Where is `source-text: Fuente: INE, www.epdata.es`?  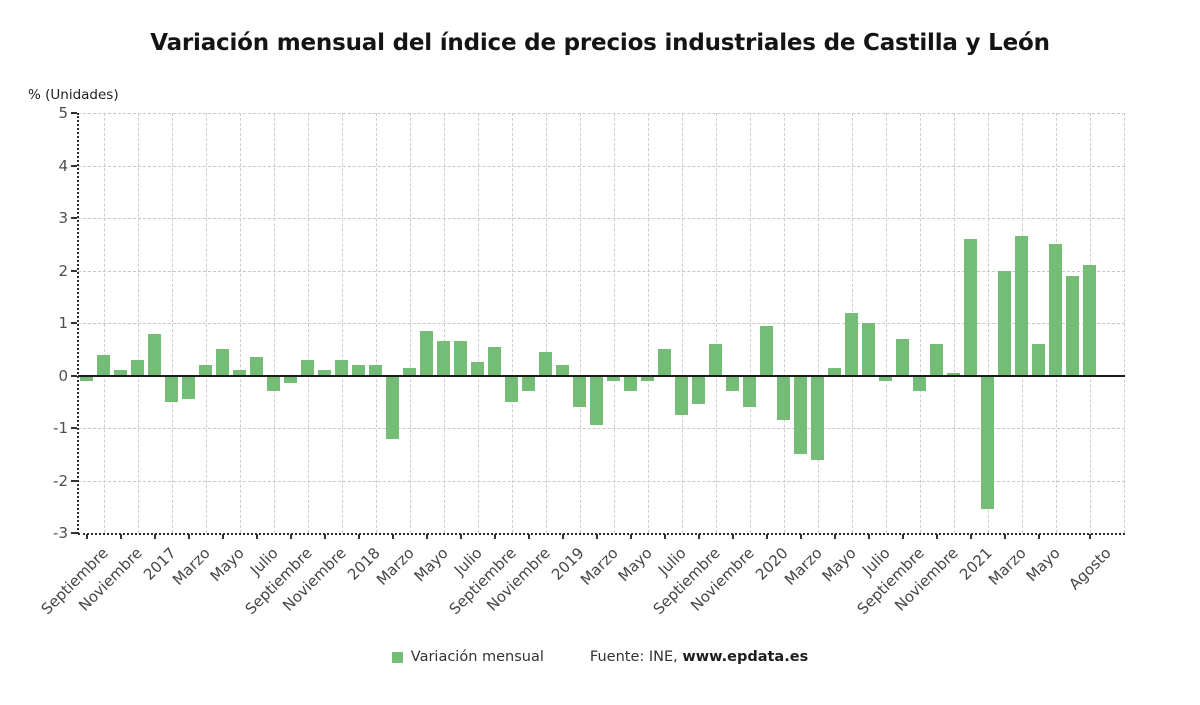 source-text: Fuente: INE, www.epdata.es is located at coordinates (699, 657).